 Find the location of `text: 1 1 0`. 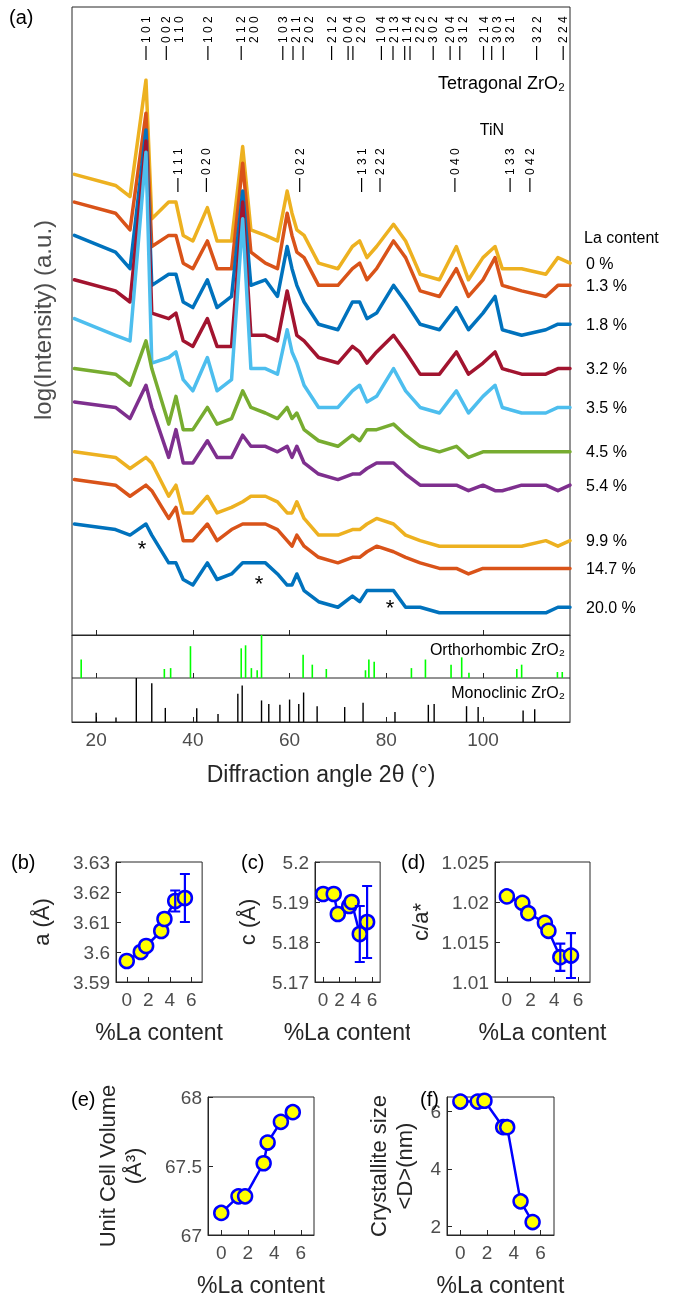

text: 1 1 0 is located at coordinates (179, 29).